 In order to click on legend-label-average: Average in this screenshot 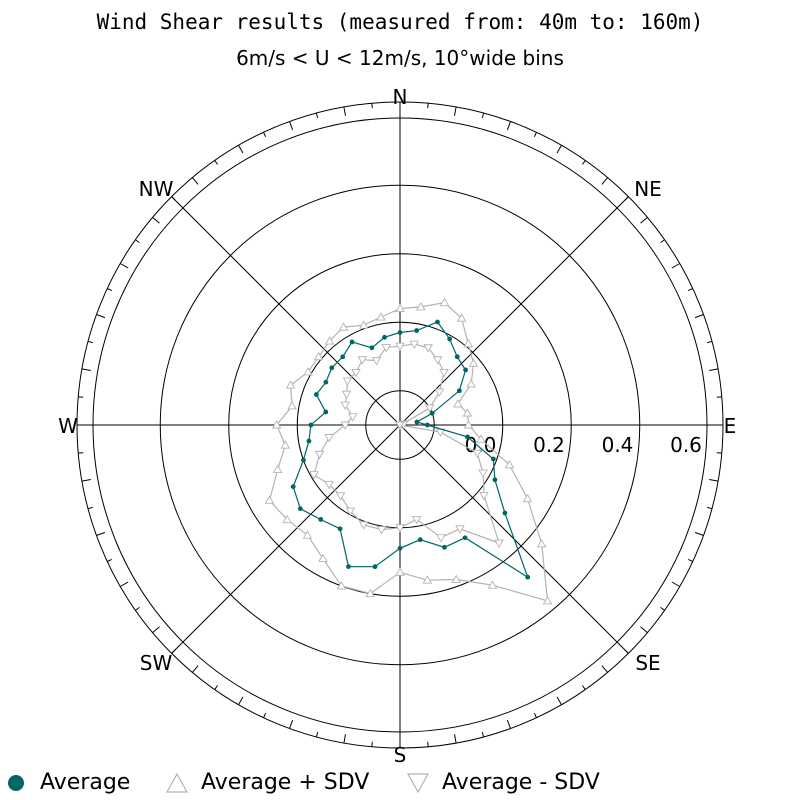, I will do `click(85, 782)`.